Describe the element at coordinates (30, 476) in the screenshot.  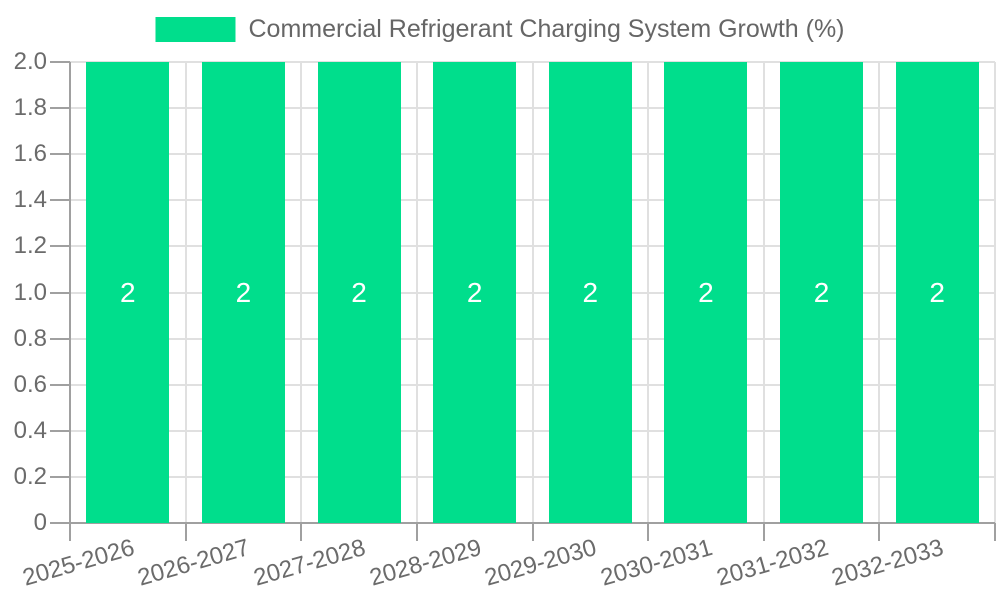
I see `y-axis-tick-label: 0.2` at that location.